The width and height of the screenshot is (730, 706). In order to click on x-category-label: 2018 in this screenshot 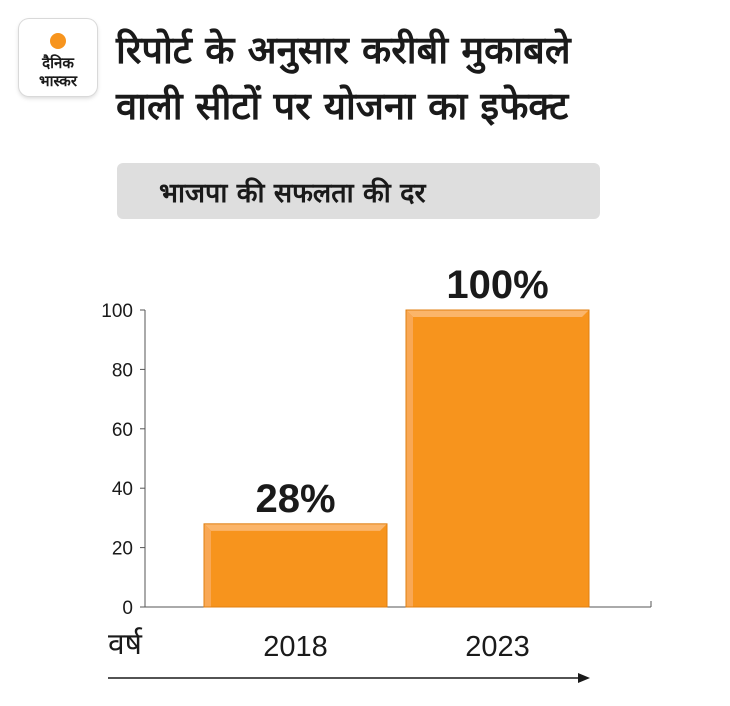, I will do `click(295, 647)`.